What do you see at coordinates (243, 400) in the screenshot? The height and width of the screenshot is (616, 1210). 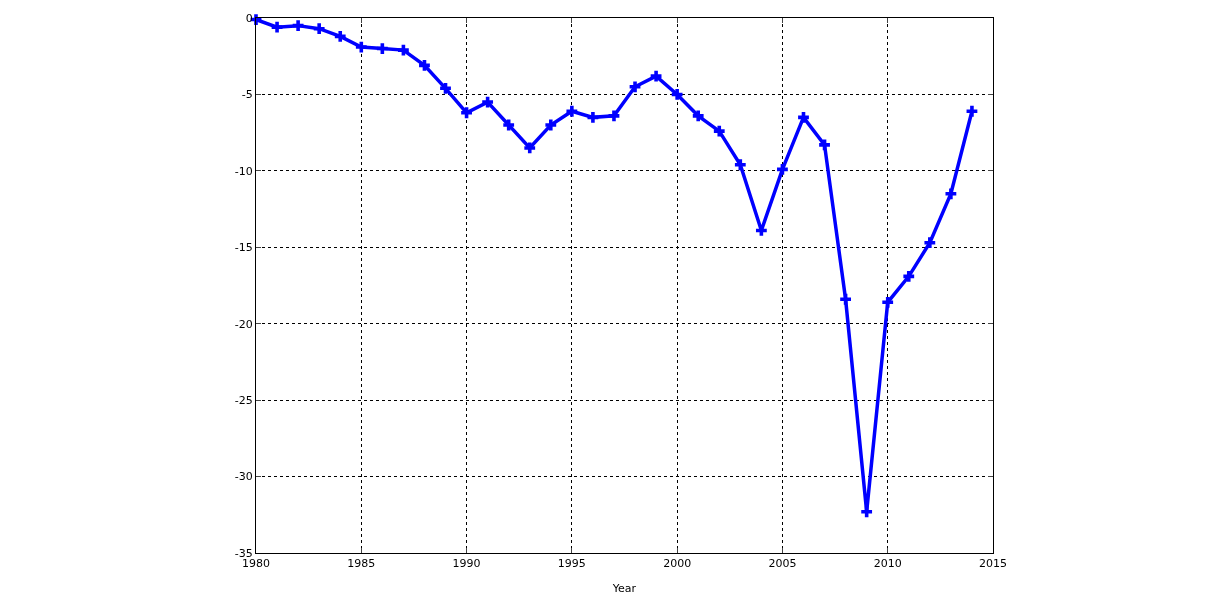 I see `y-tick-label: -25` at bounding box center [243, 400].